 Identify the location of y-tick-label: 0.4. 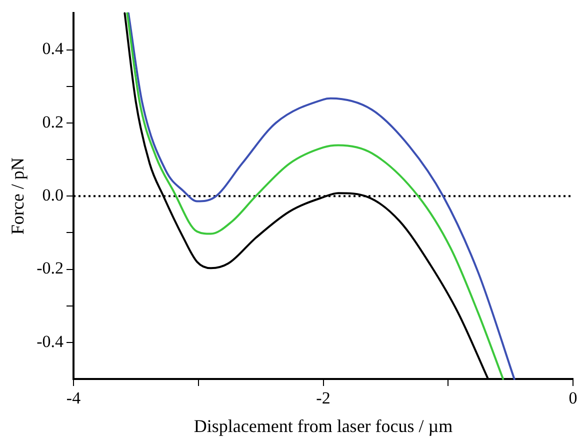
(53, 48).